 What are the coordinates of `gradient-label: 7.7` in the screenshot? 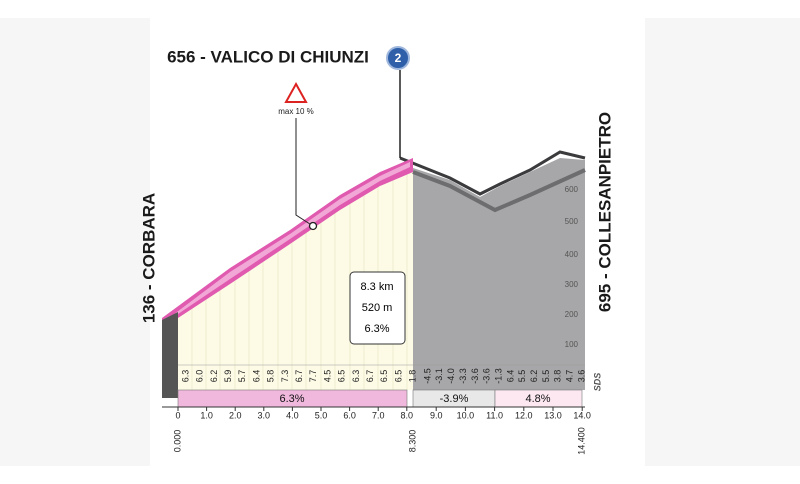 It's located at (313, 376).